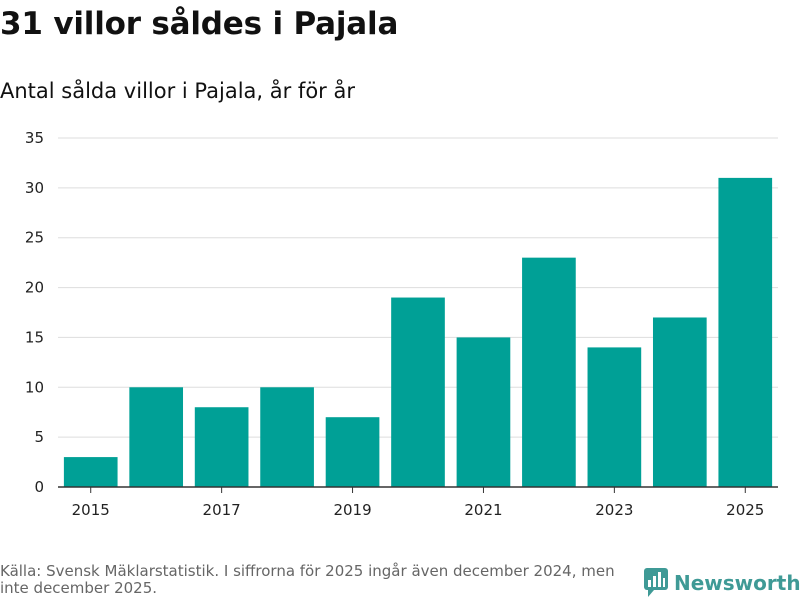  Describe the element at coordinates (352, 452) in the screenshot. I see `bar-2019` at that location.